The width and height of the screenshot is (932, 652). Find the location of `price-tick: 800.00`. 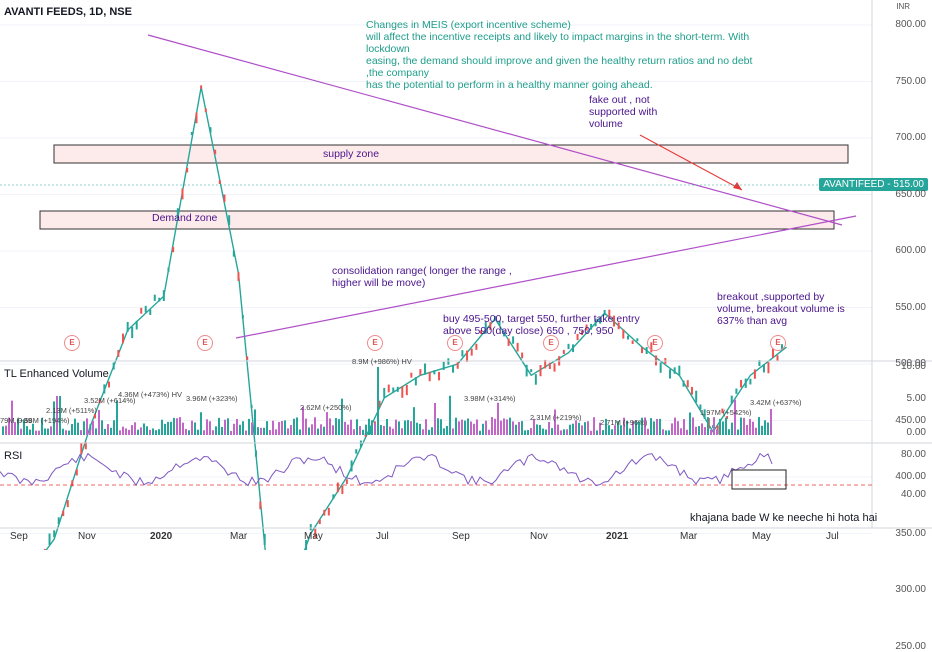

price-tick: 800.00 is located at coordinates (910, 24).